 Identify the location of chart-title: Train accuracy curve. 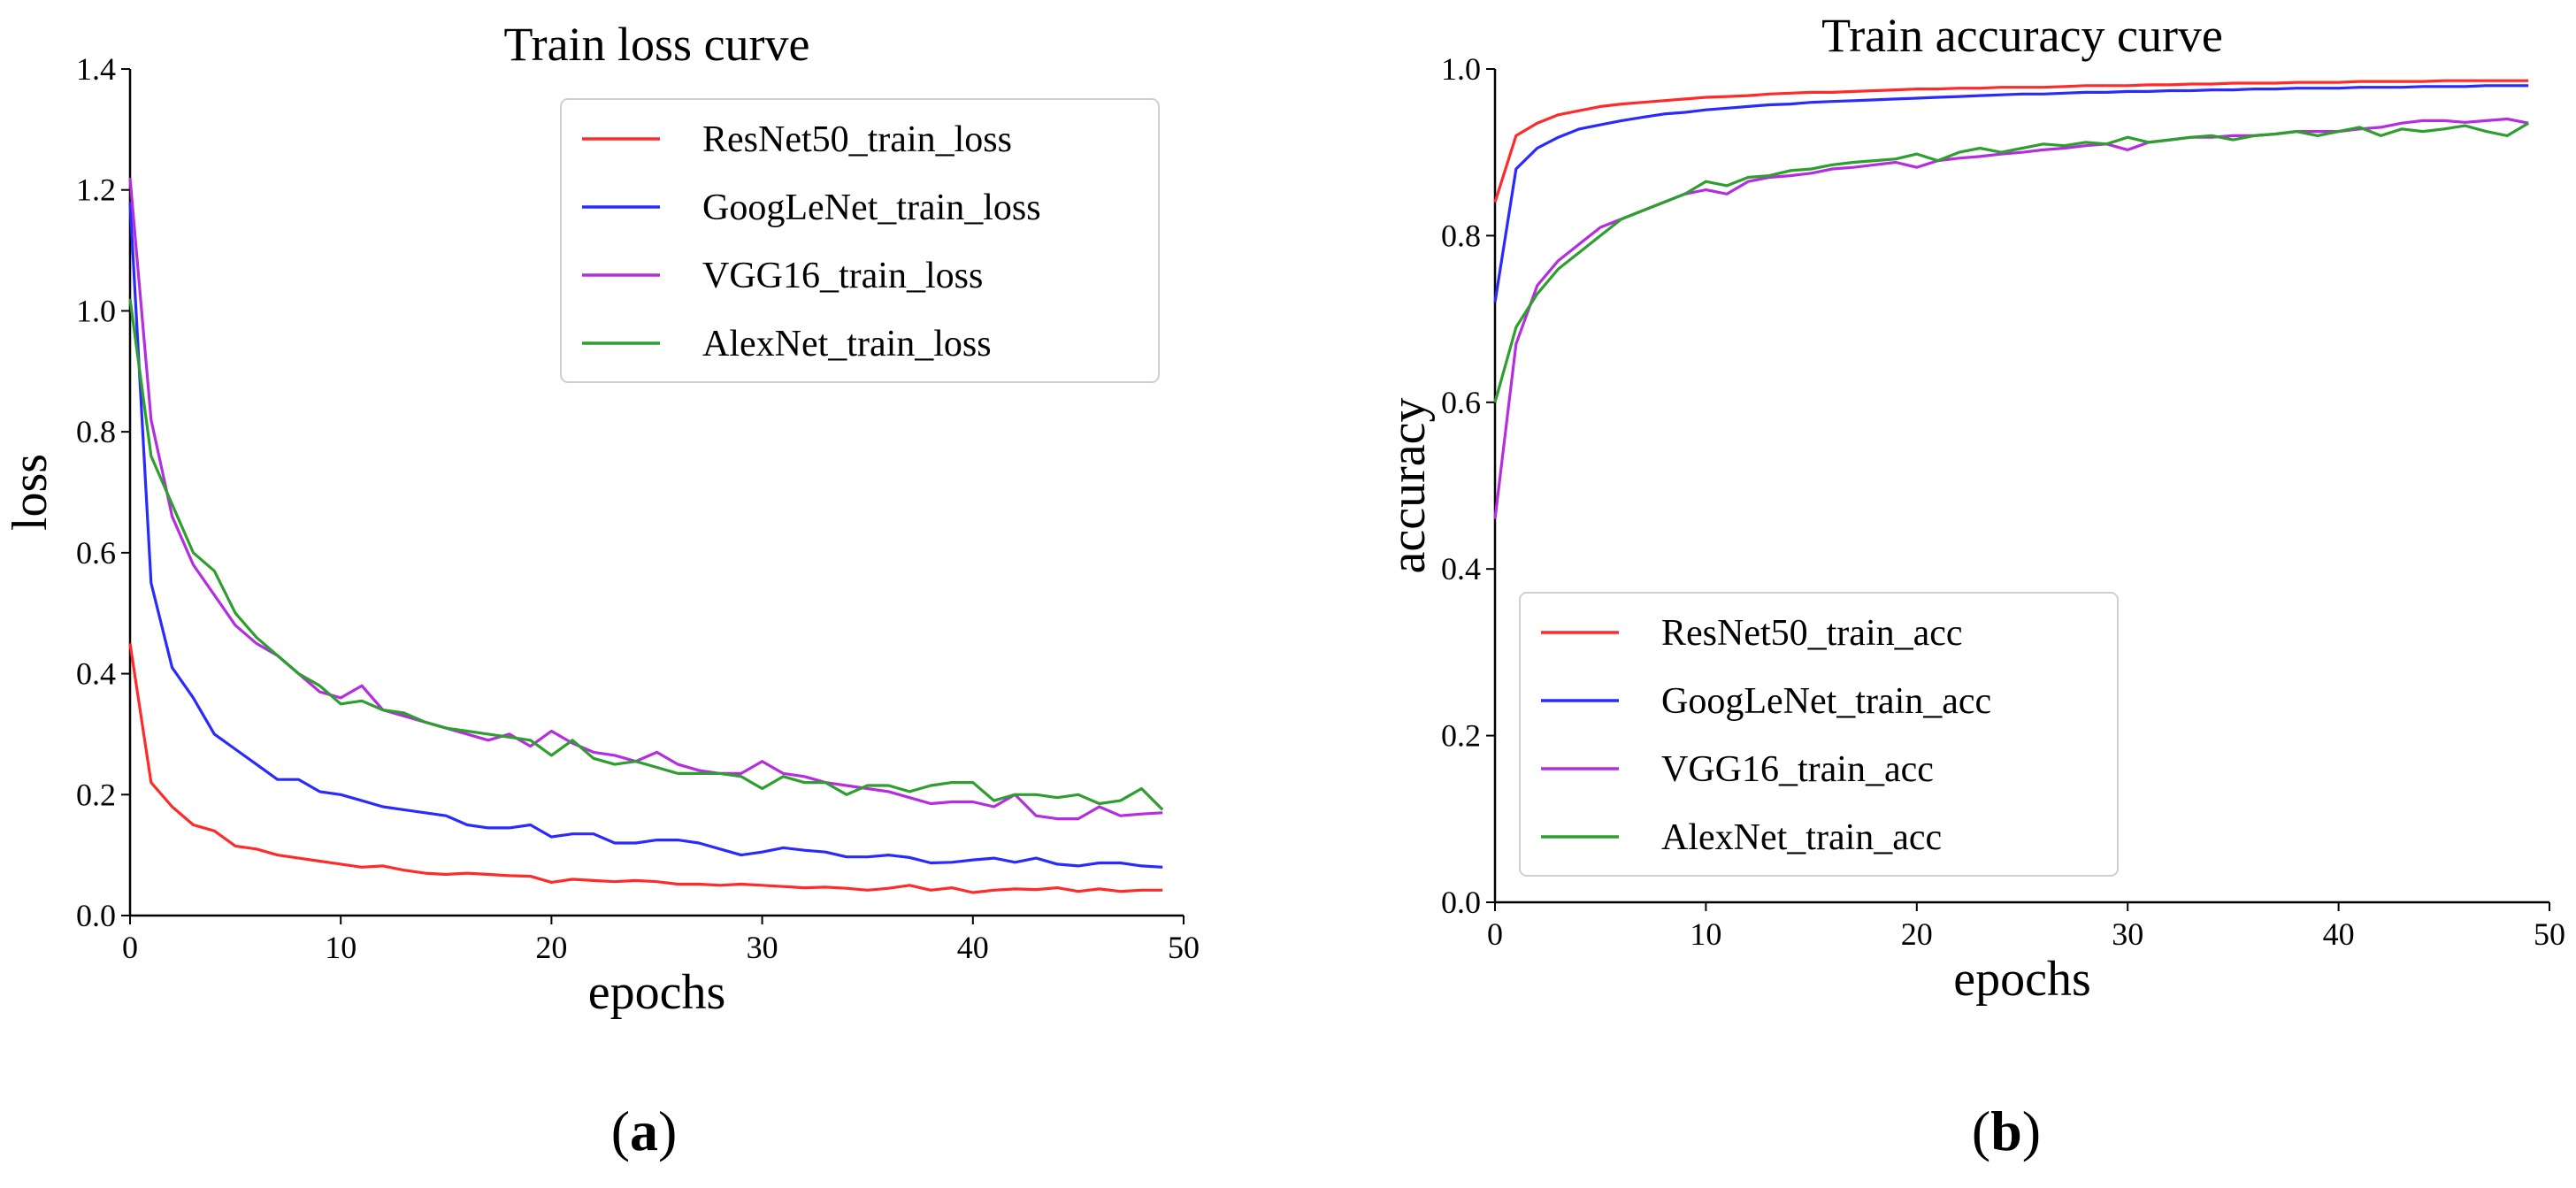
(2022, 35).